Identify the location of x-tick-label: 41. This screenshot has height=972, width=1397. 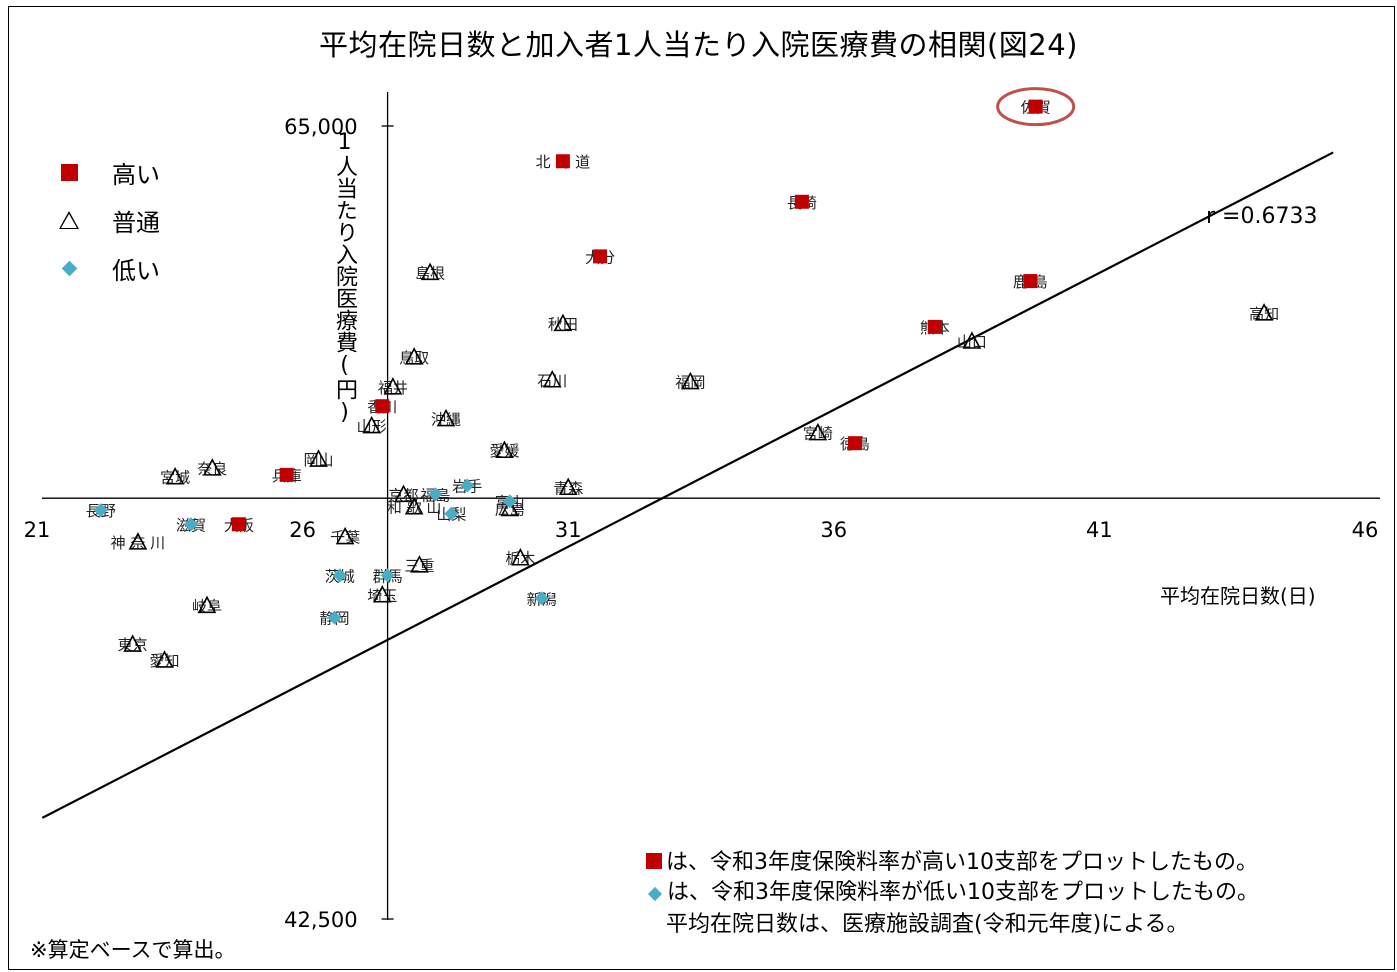
(1099, 530).